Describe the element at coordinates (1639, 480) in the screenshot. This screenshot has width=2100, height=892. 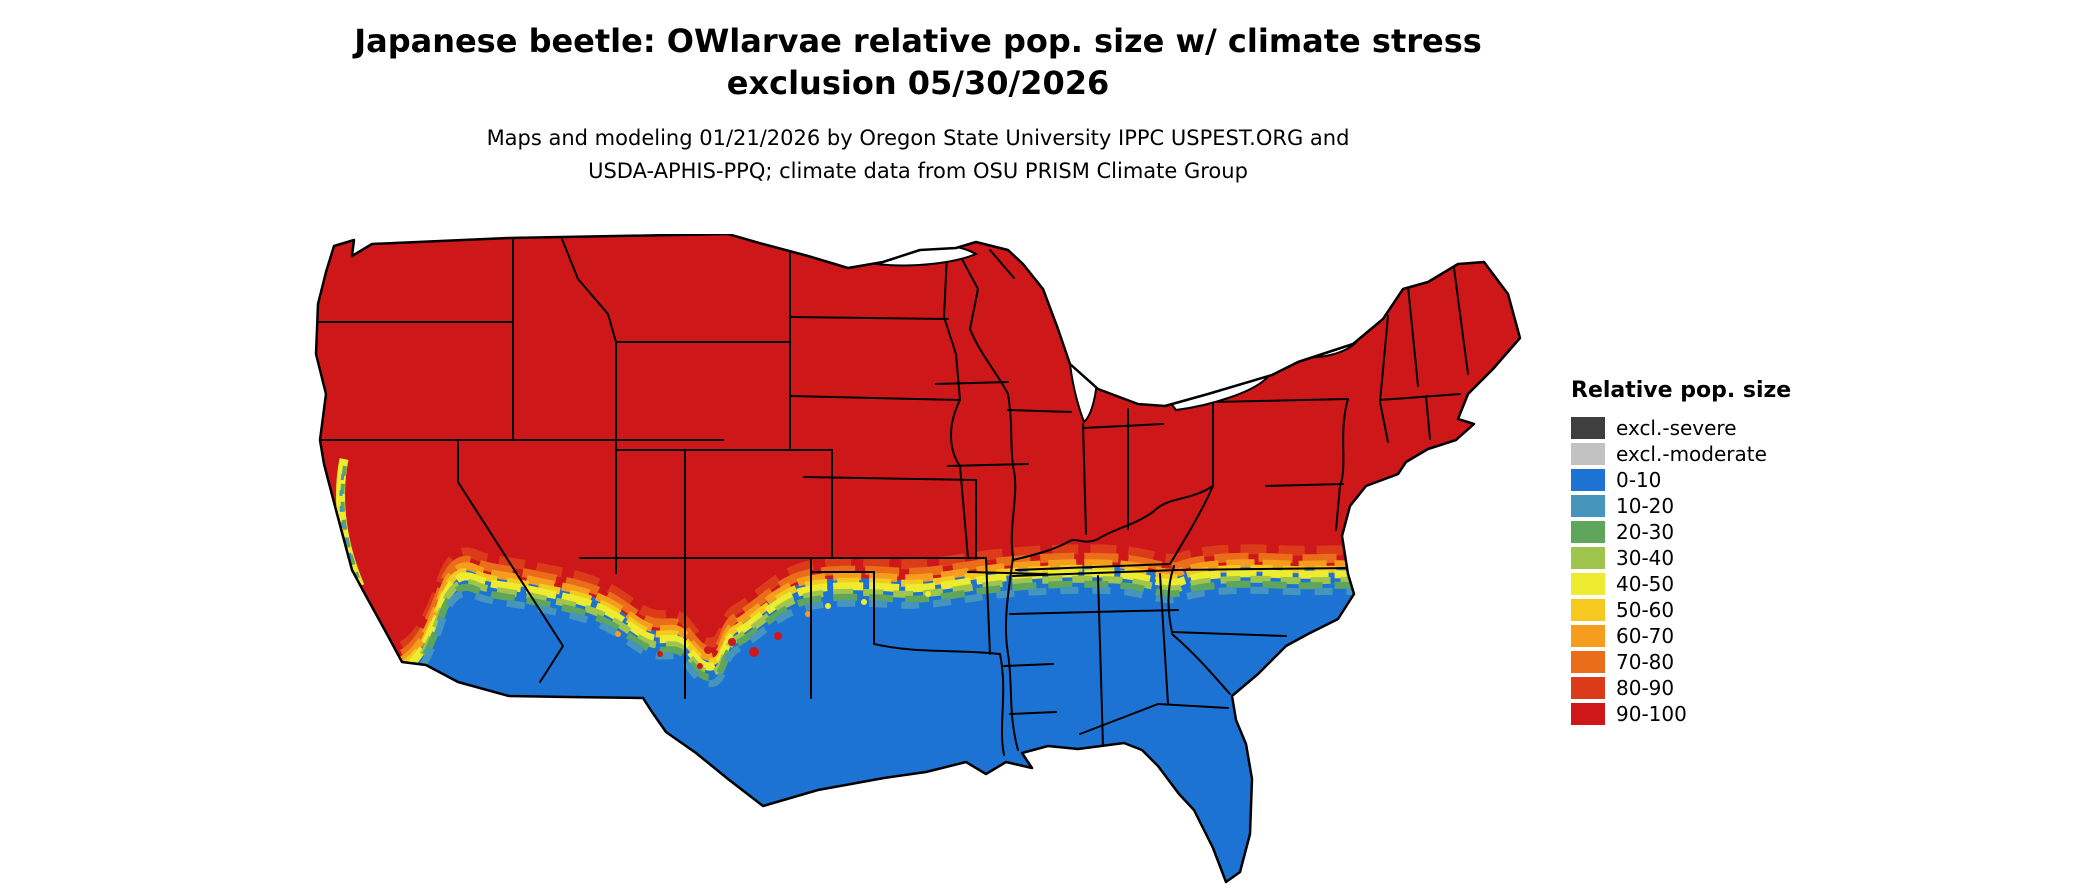
I see `legend-label: 0-10` at that location.